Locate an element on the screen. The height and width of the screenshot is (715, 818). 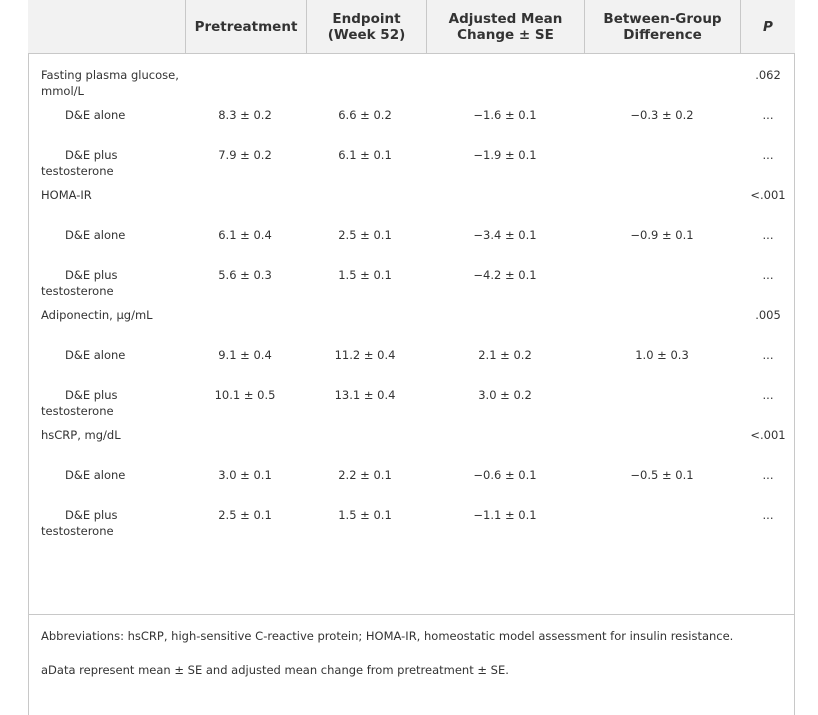
header-between-group-difference: Between-Group Difference is located at coordinates (662, 26).